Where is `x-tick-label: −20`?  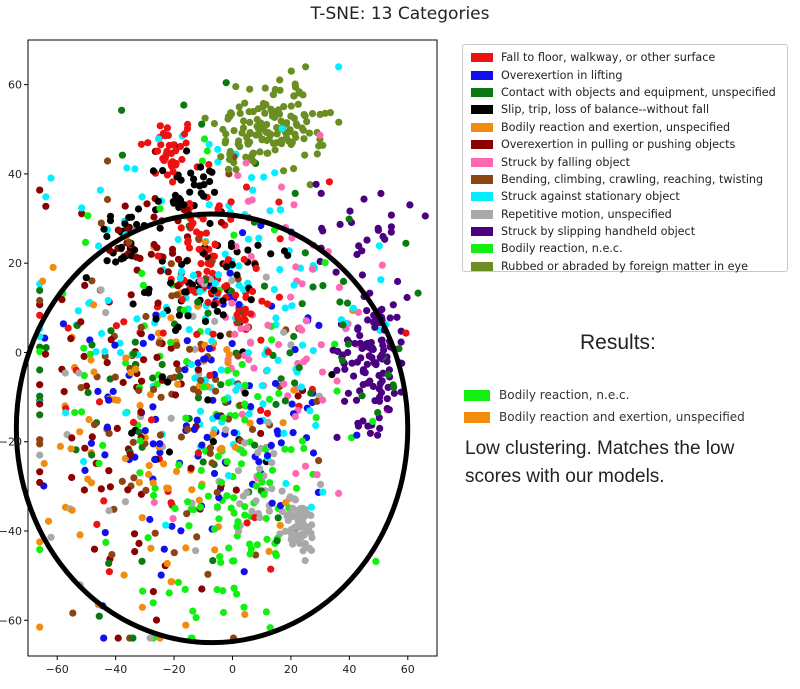 x-tick-label: −20 is located at coordinates (173, 669).